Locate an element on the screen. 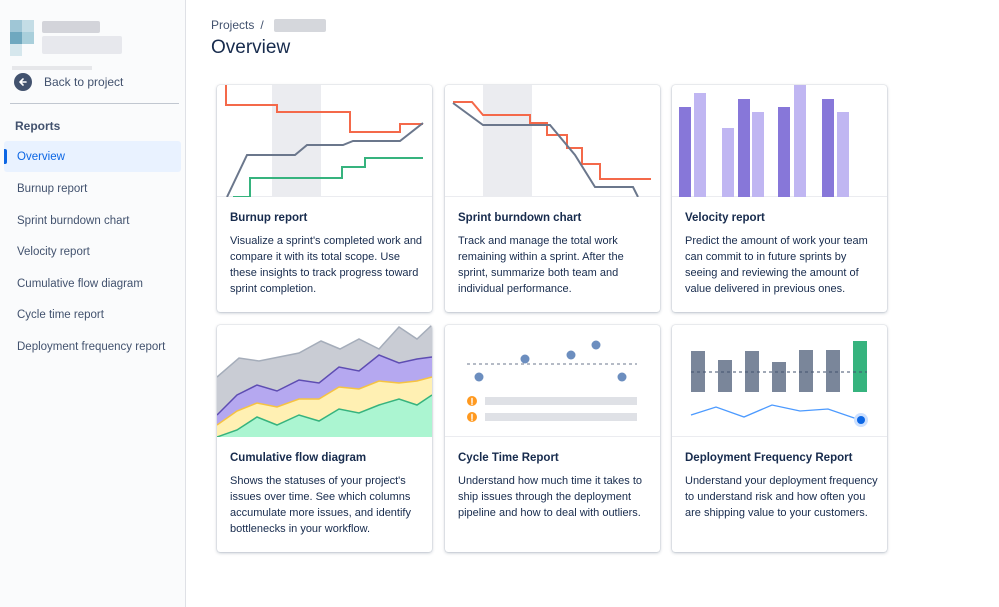 Image resolution: width=999 pixels, height=607 pixels. burndown-illustration is located at coordinates (552, 141).